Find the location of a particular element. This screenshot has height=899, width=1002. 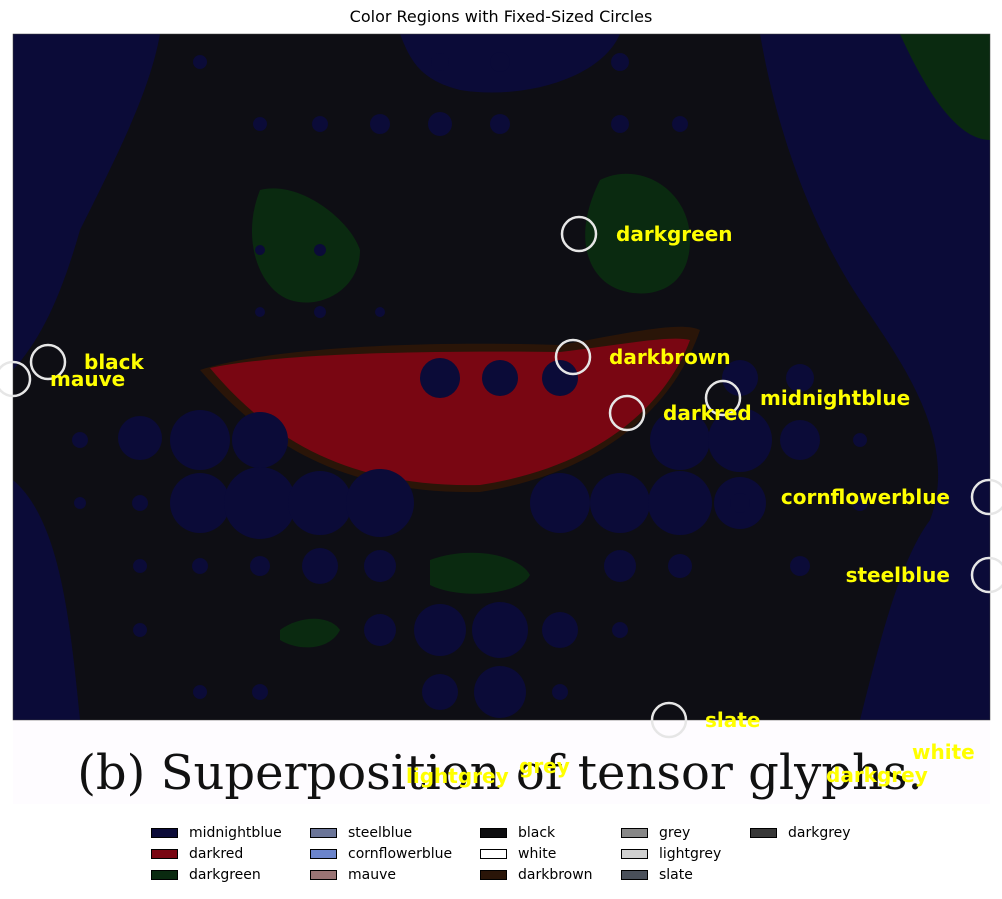

marker-circle-cornflowerblue is located at coordinates (986, 497).